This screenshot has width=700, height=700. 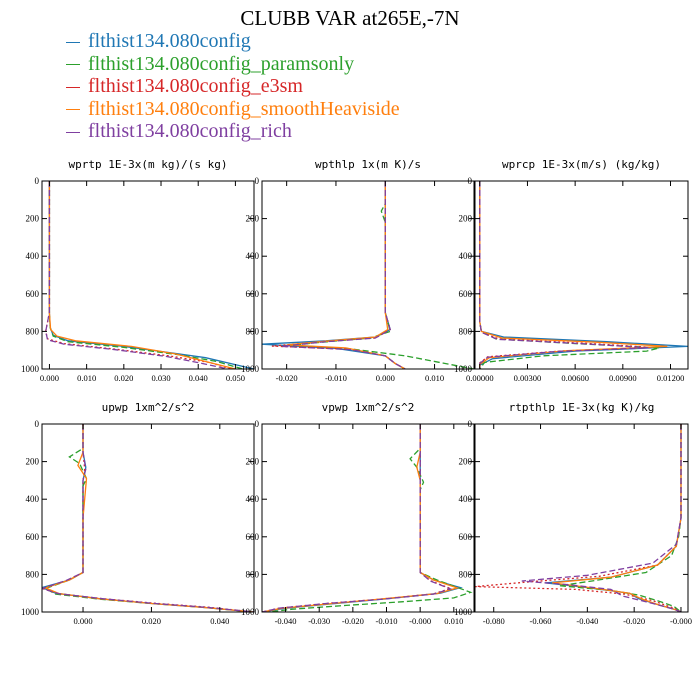 What do you see at coordinates (151, 621) in the screenshot?
I see `x-tick-label: 0.020` at bounding box center [151, 621].